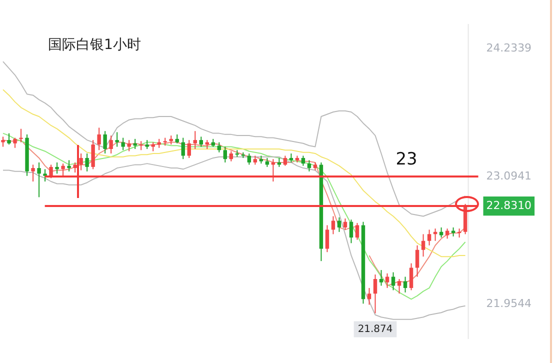 The image size is (554, 363). Describe the element at coordinates (509, 303) in the screenshot. I see `y-tick-label: 21.9544` at that location.